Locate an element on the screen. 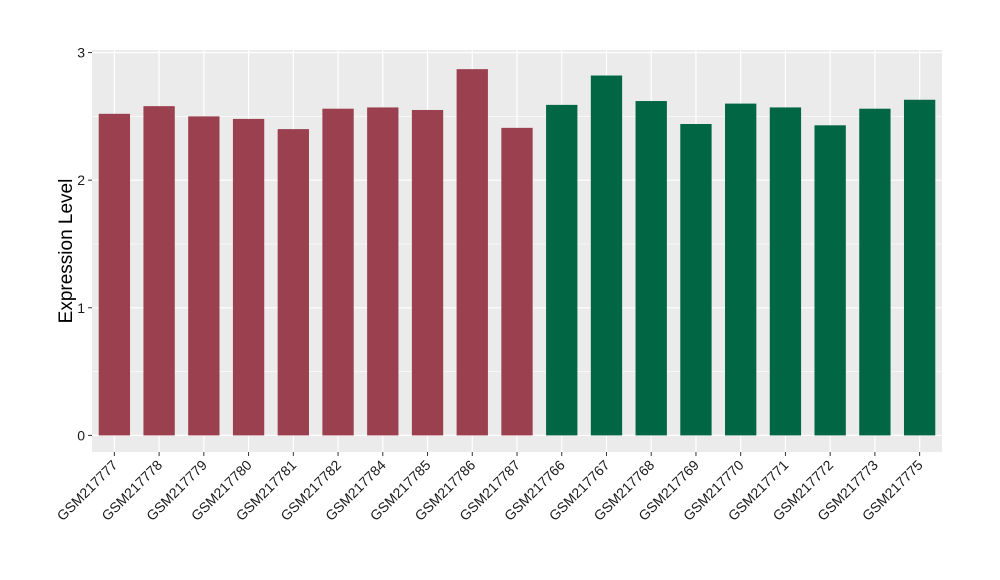 This screenshot has height=580, width=1000. bar-GSM217770 is located at coordinates (741, 269).